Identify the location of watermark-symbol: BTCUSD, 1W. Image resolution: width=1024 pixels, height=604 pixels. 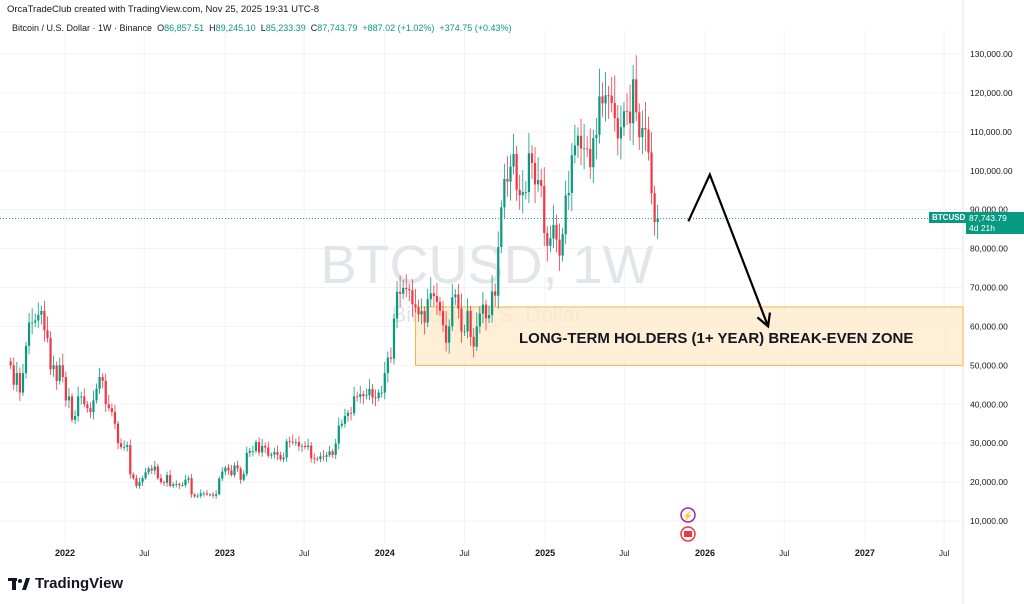
(486, 265).